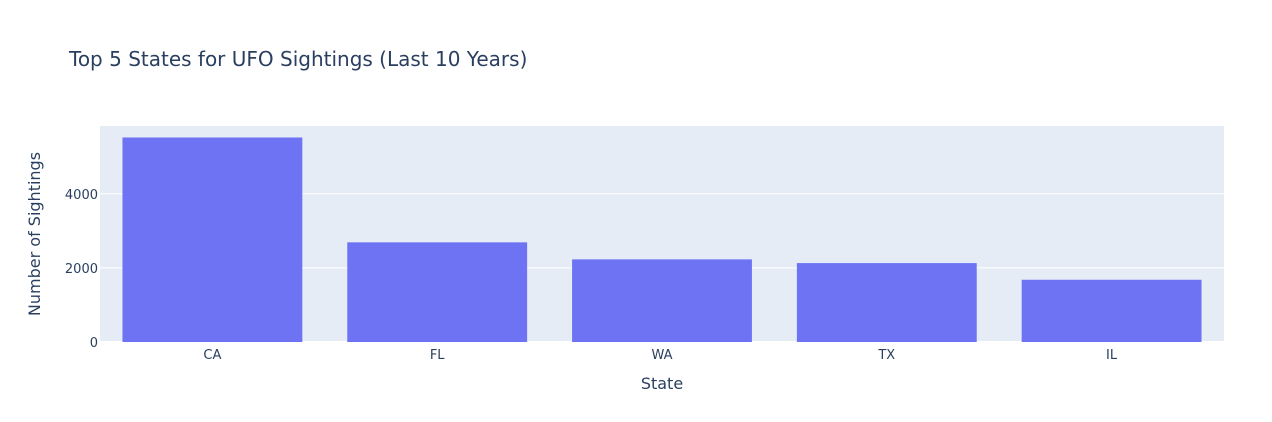 The width and height of the screenshot is (1272, 422). What do you see at coordinates (886, 355) in the screenshot?
I see `x-tick-label: TX` at bounding box center [886, 355].